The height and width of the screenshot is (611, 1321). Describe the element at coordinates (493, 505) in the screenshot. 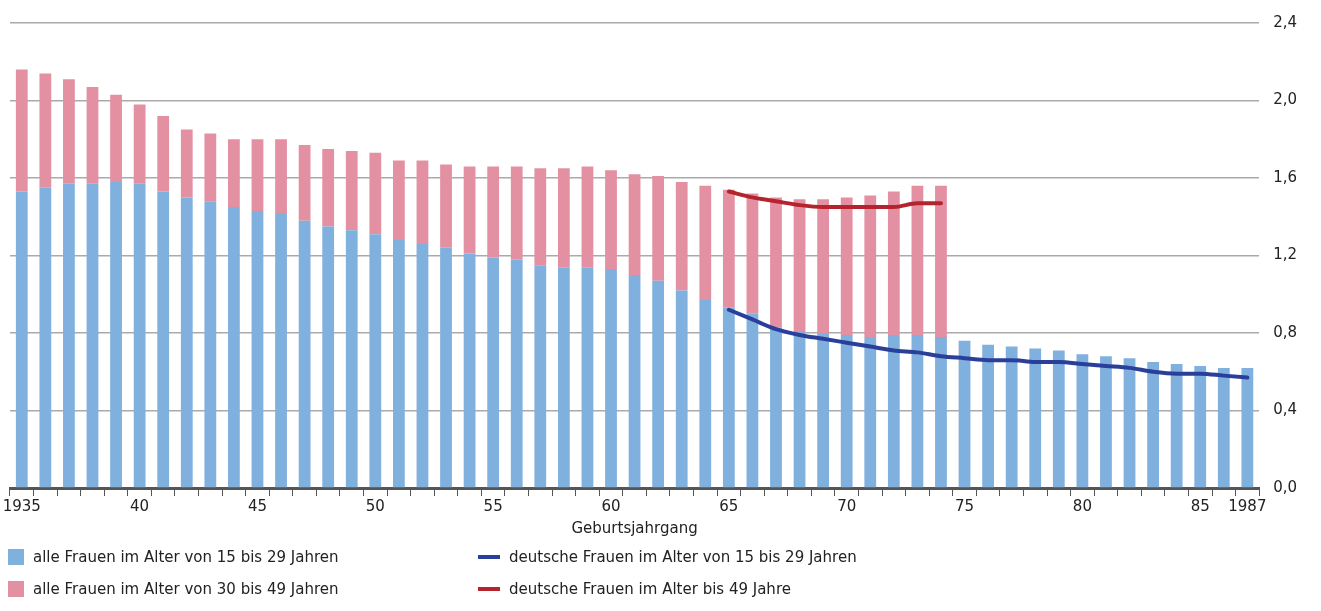

I see `x-tick-label: 55` at that location.